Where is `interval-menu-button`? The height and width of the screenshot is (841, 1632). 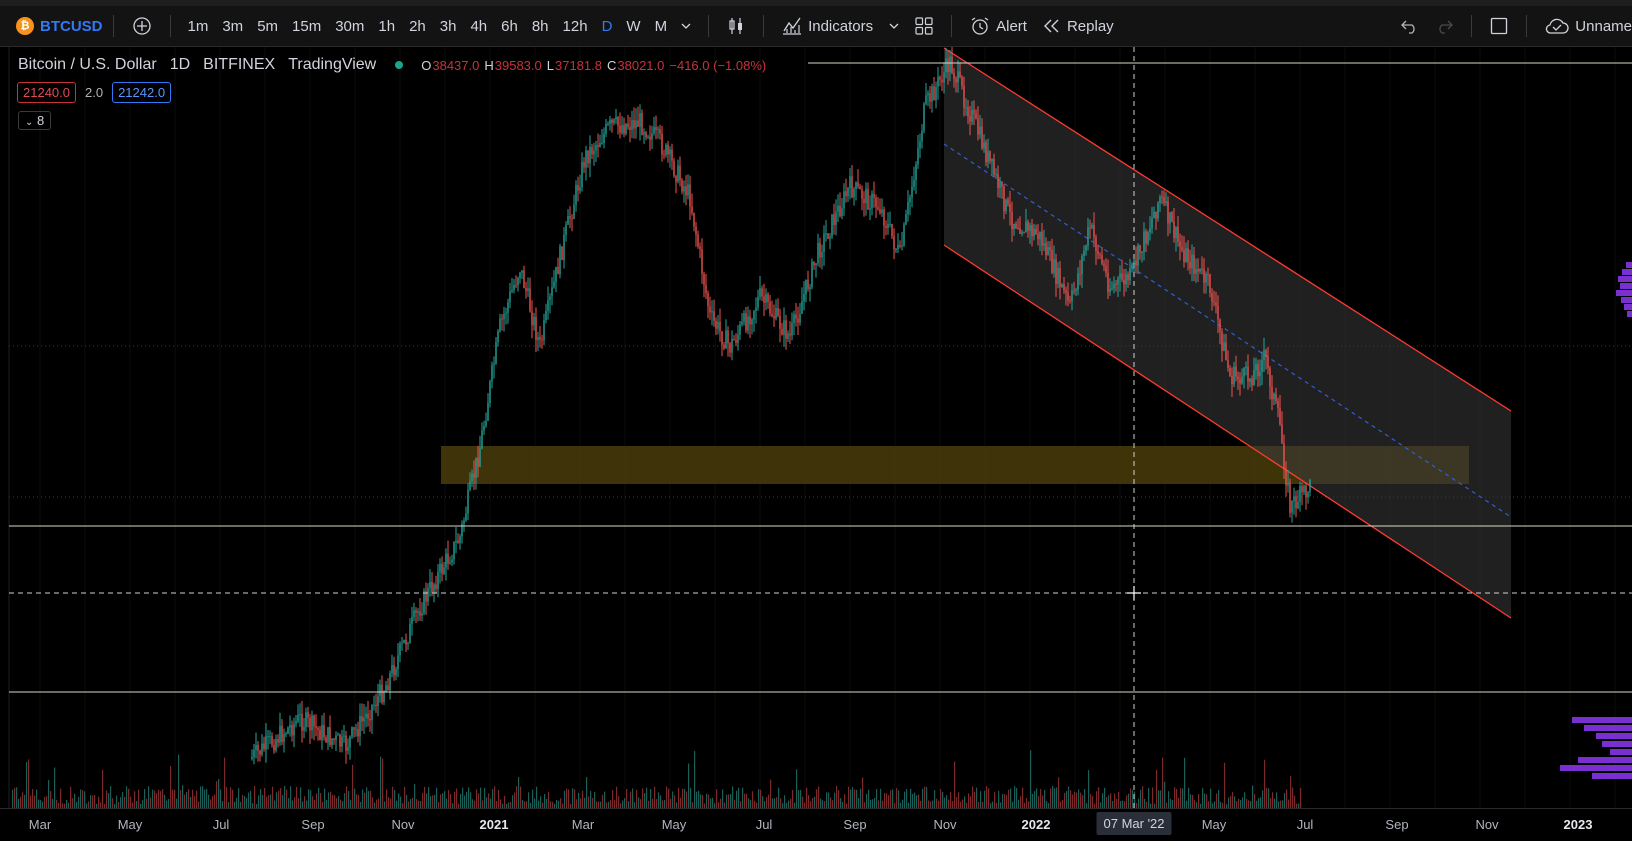
interval-menu-button is located at coordinates (686, 26).